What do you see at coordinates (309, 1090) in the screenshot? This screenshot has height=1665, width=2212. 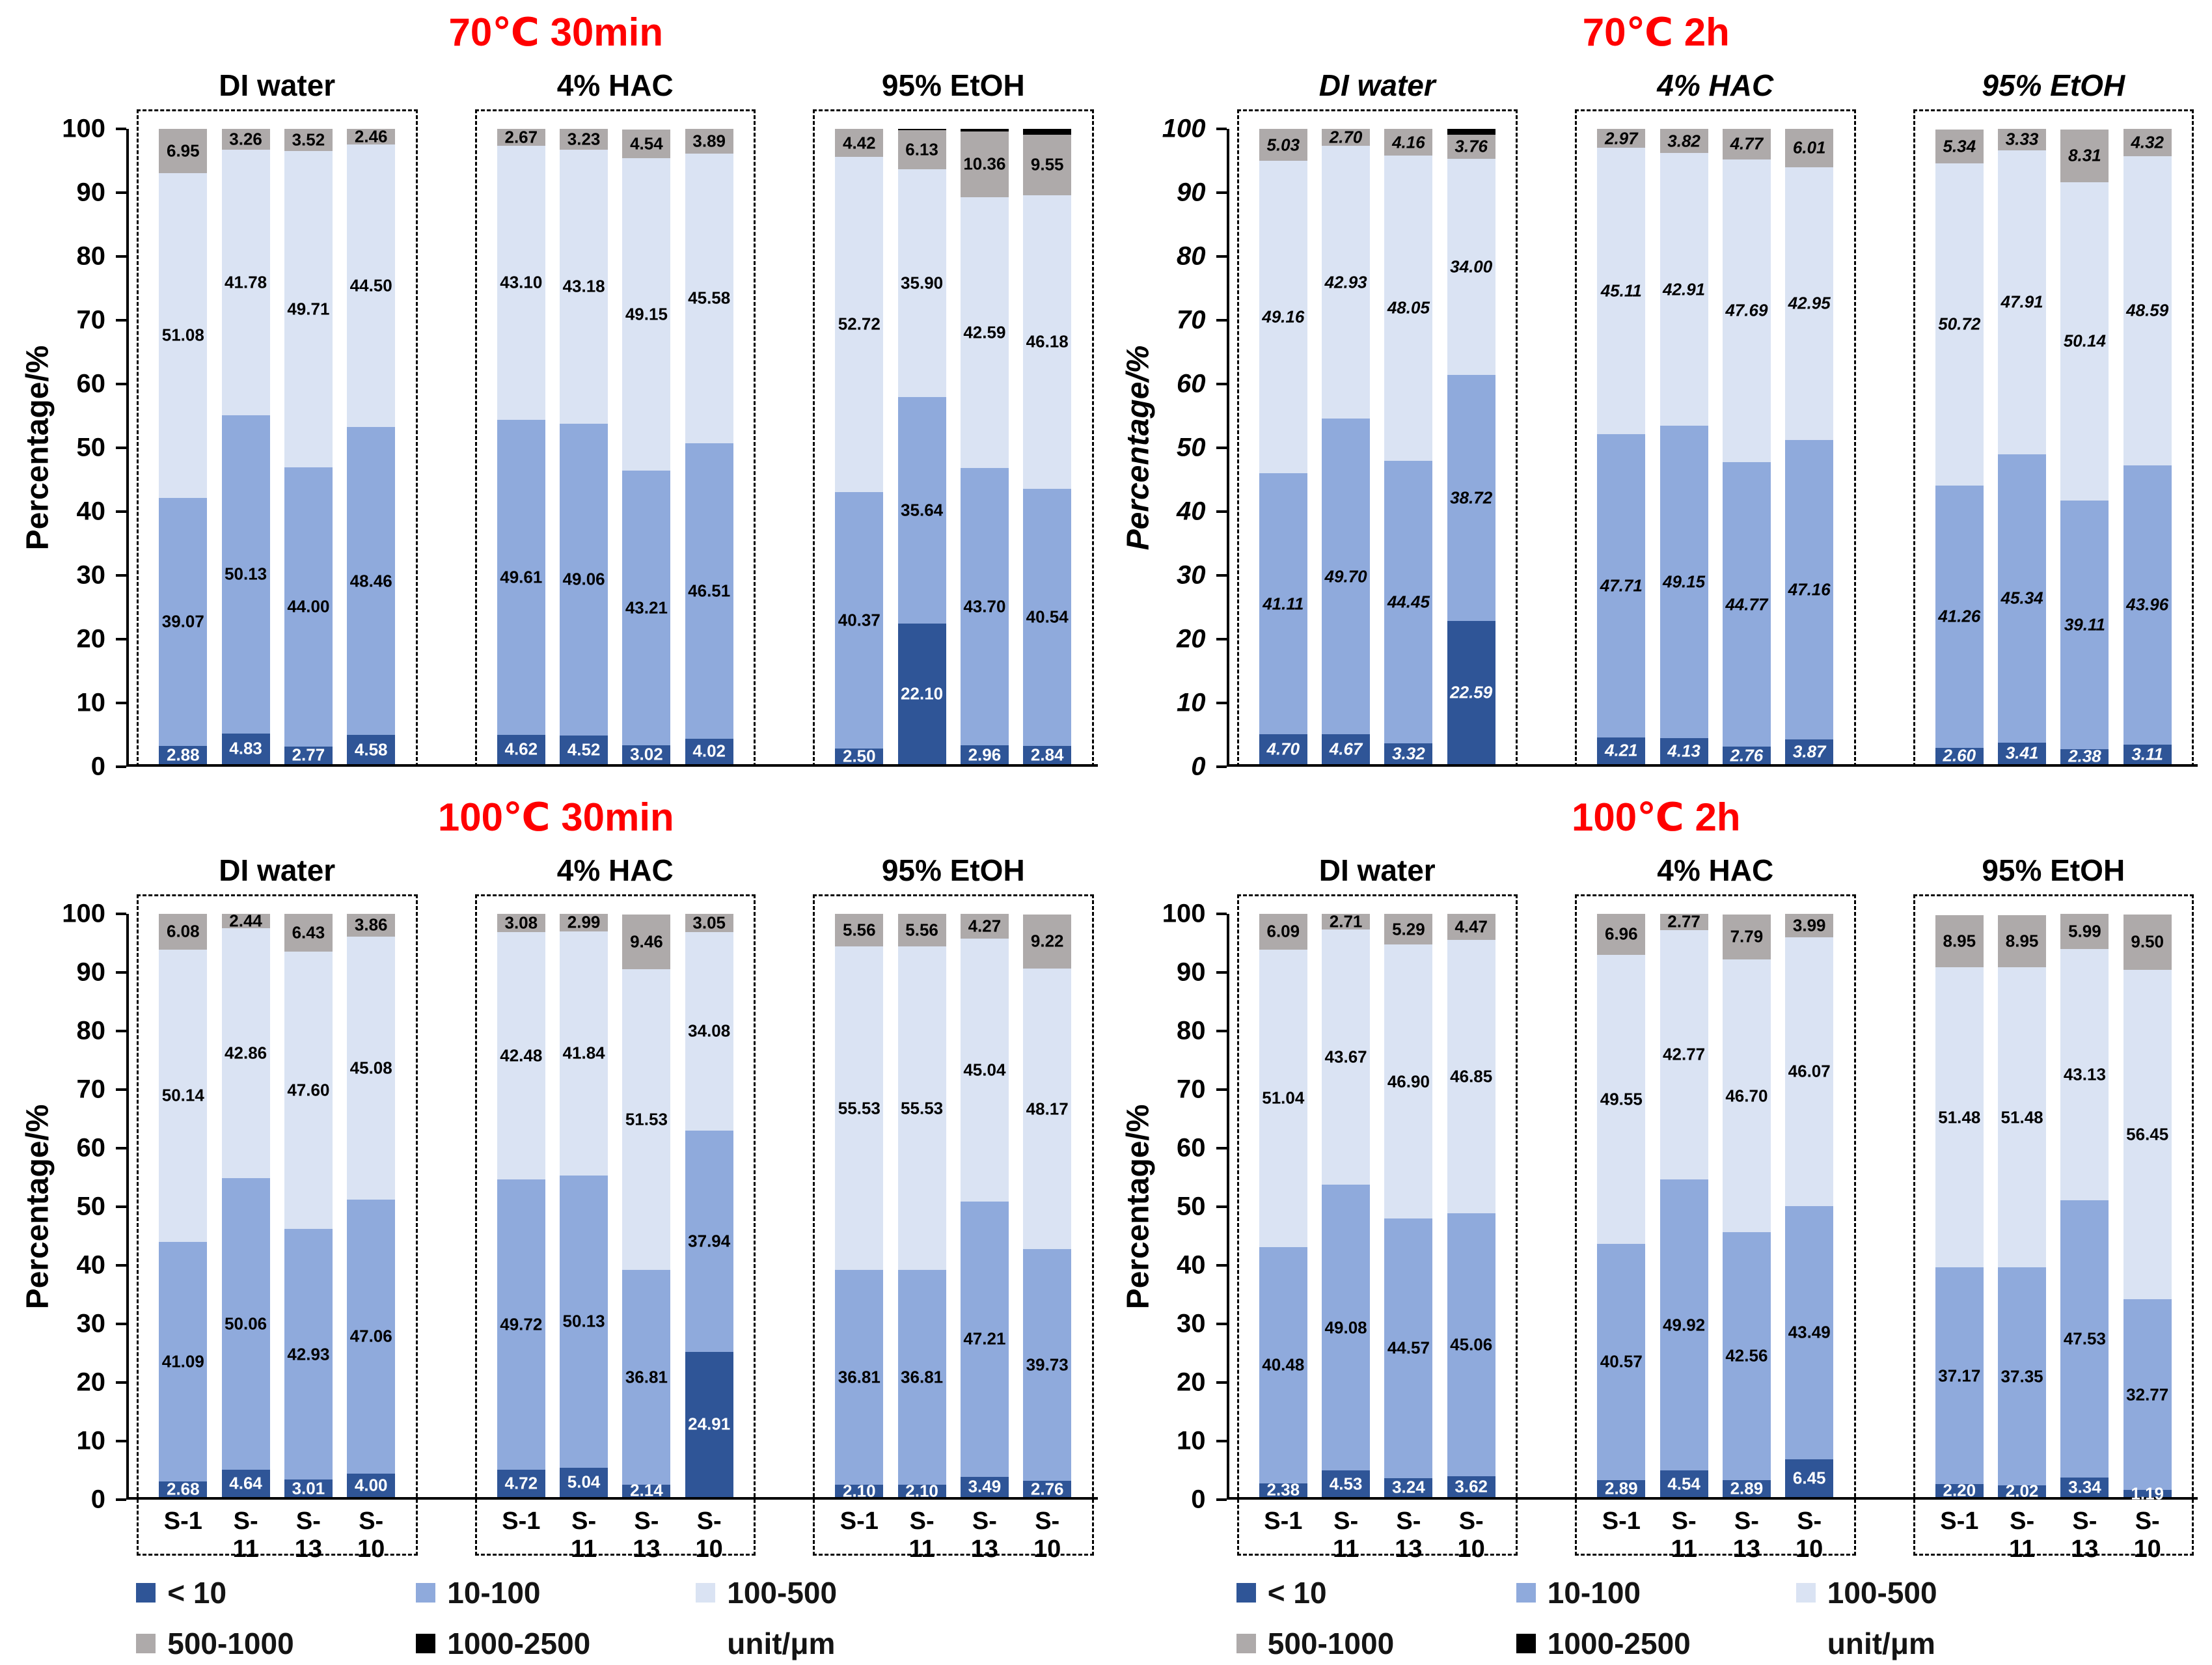 I see `bar-value-label: 47.60` at bounding box center [309, 1090].